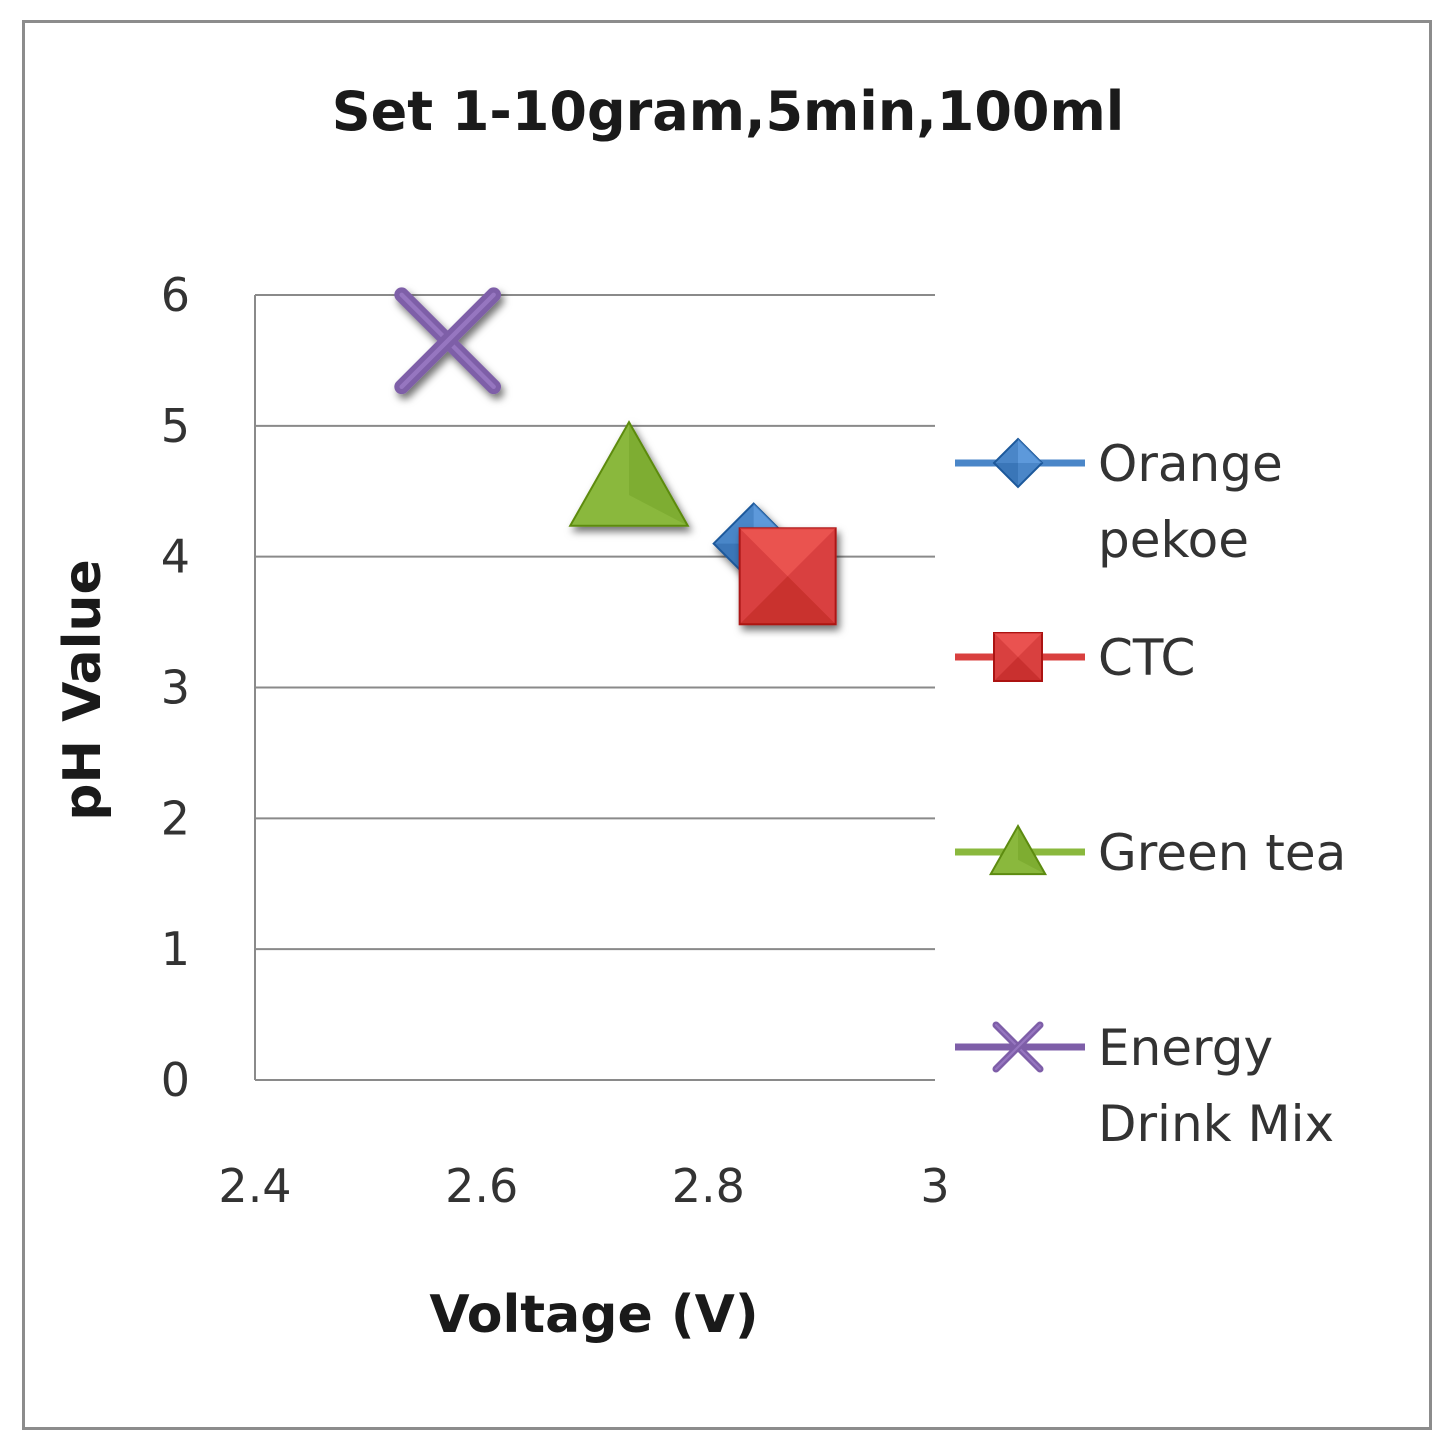  What do you see at coordinates (593, 1315) in the screenshot?
I see `x-axis-title: Voltage (V)` at bounding box center [593, 1315].